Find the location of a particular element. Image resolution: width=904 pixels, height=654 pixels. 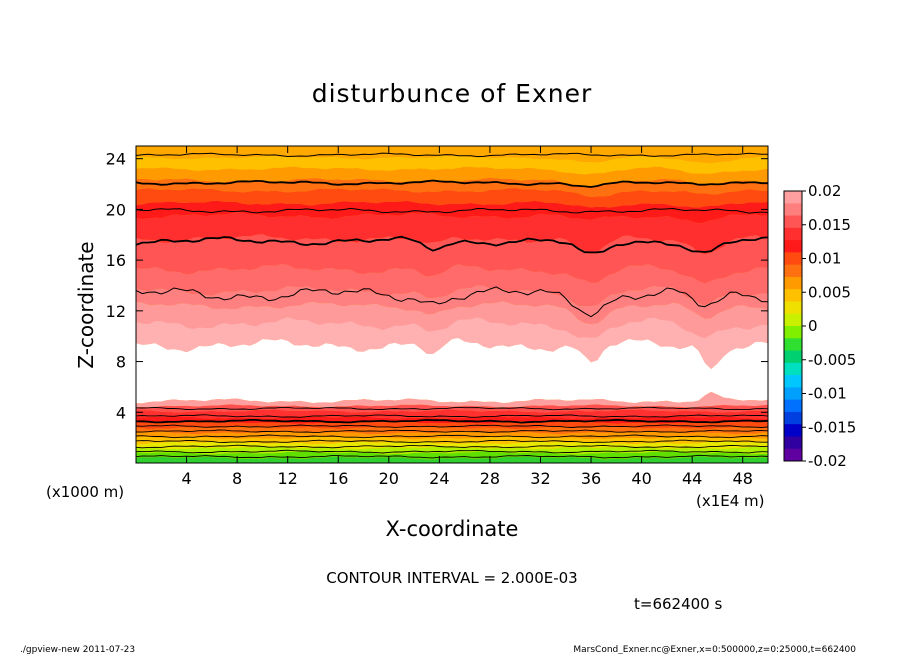

colorbar-label: -0.01 is located at coordinates (827, 394).